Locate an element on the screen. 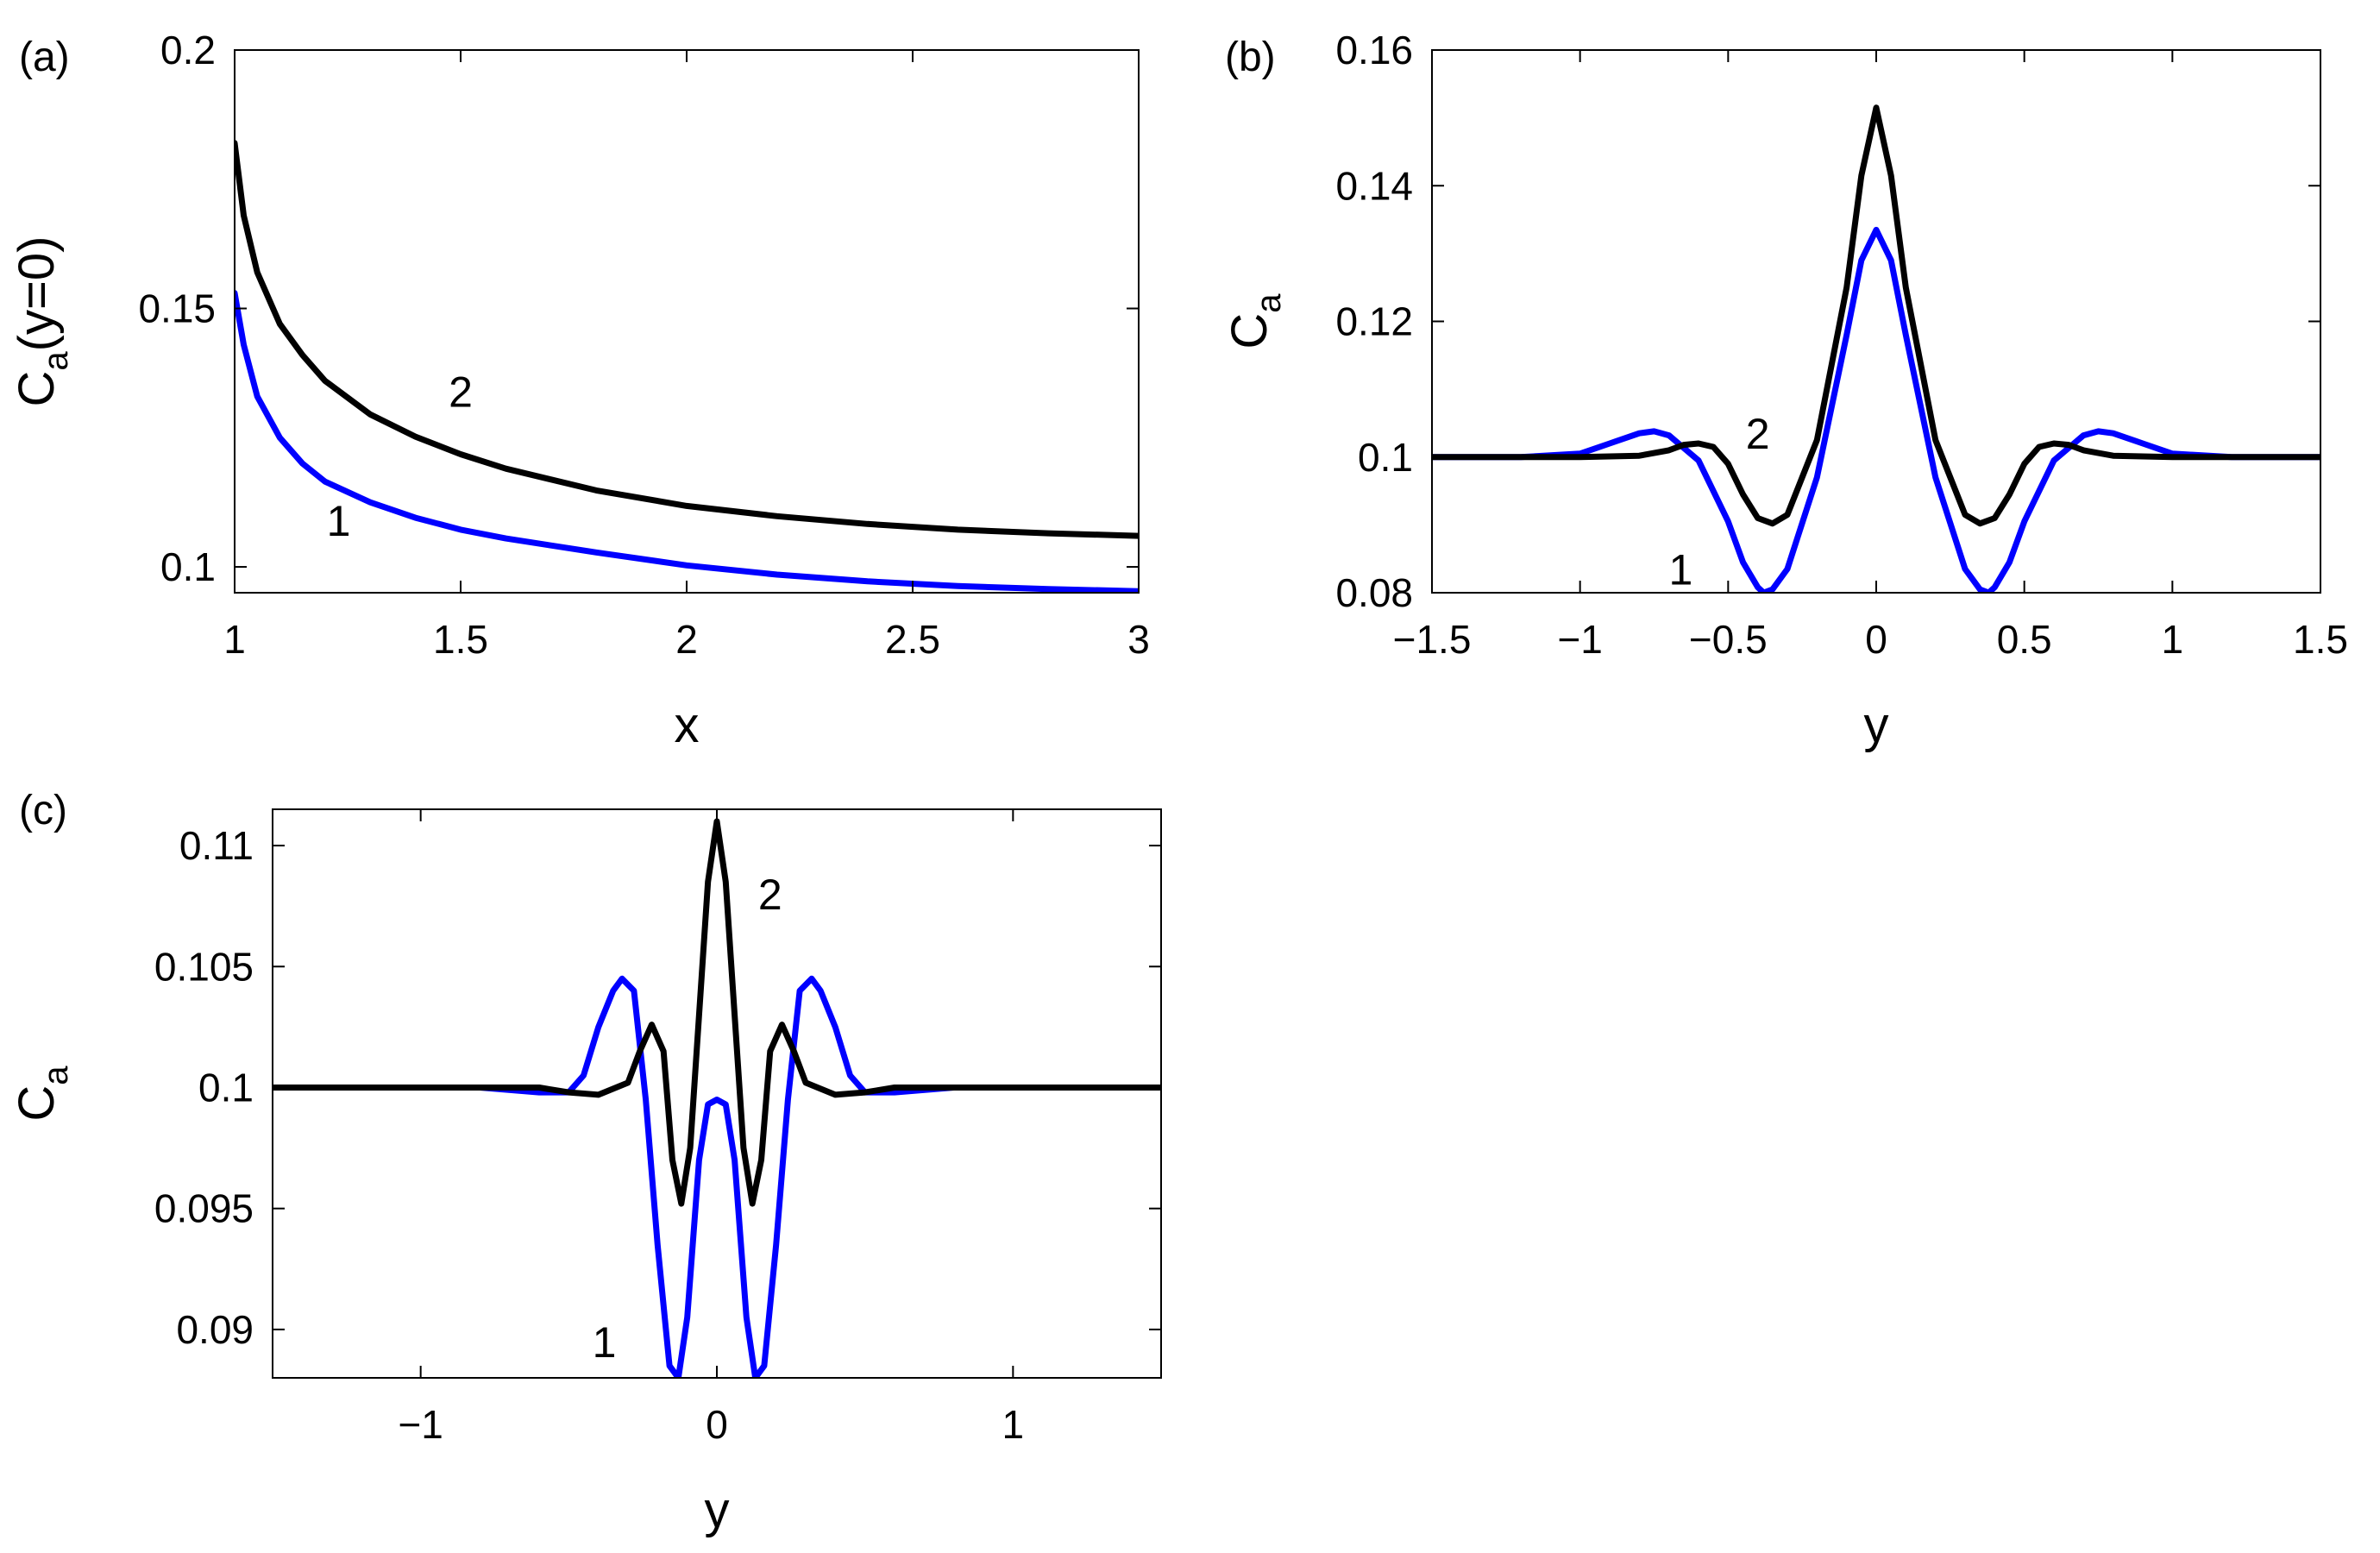  x-tick-label: 2 is located at coordinates (686, 639).